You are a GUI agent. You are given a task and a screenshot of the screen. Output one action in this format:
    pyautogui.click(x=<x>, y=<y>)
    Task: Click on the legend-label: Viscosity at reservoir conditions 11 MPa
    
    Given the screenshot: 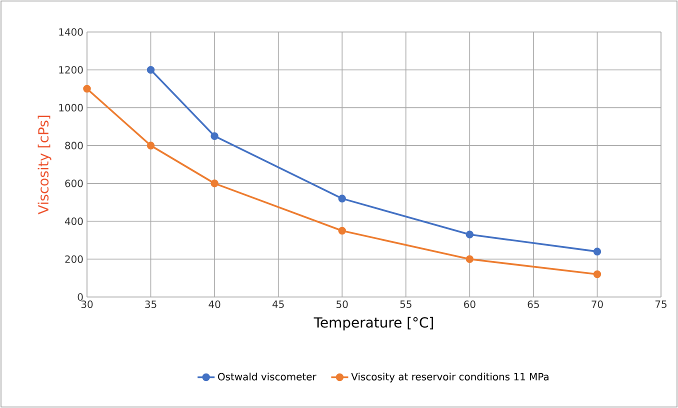 What is the action you would take?
    pyautogui.click(x=449, y=377)
    